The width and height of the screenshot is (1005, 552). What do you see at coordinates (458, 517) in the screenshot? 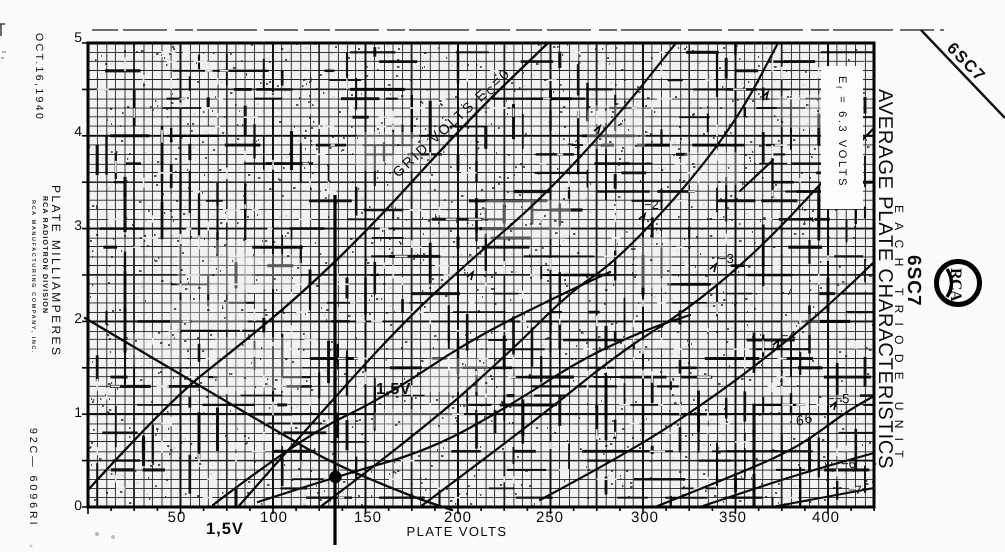
I see `svg-text: 200` at bounding box center [458, 517].